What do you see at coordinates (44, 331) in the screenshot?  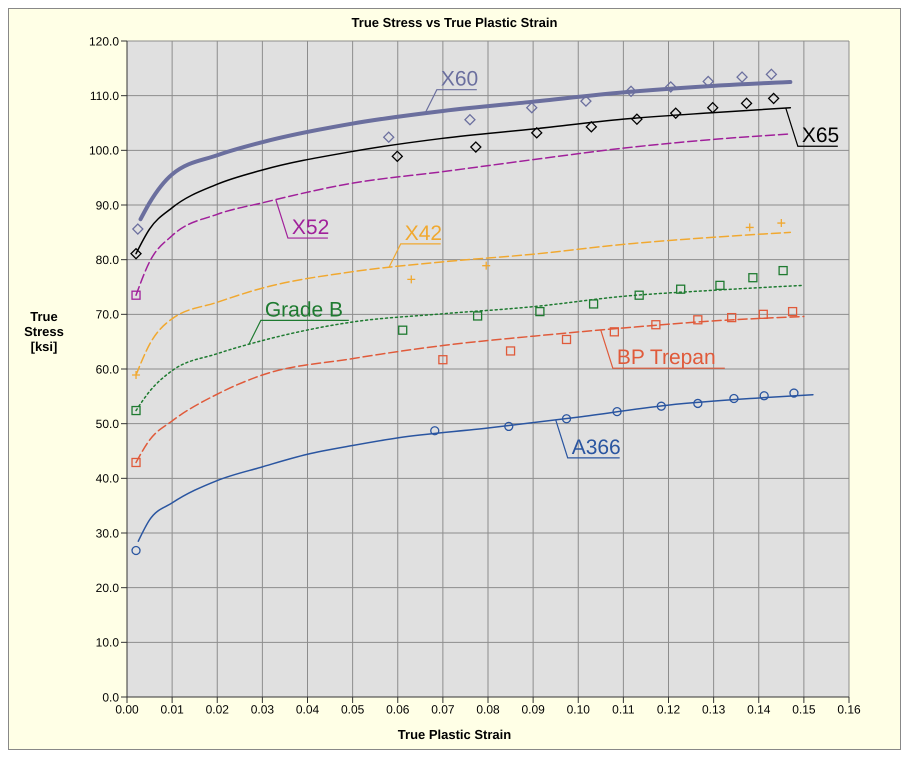 I see `y-axis-title: True Stress [ksi]` at bounding box center [44, 331].